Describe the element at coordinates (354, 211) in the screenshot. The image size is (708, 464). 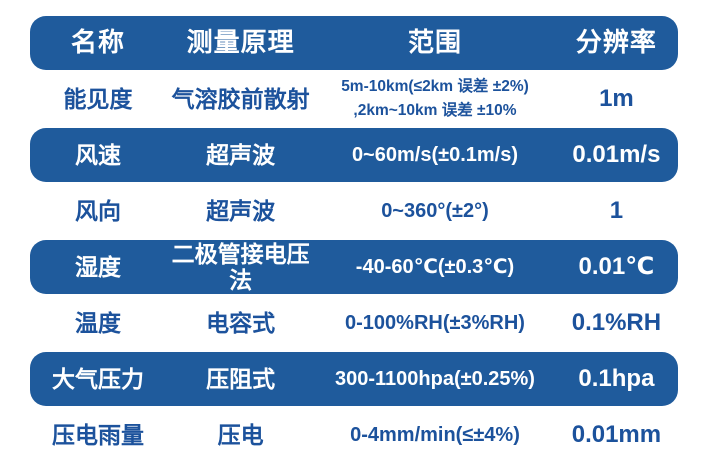
I see `table-row-wind-direction: 风向 超声波 0~360°(±2°) 1` at that location.